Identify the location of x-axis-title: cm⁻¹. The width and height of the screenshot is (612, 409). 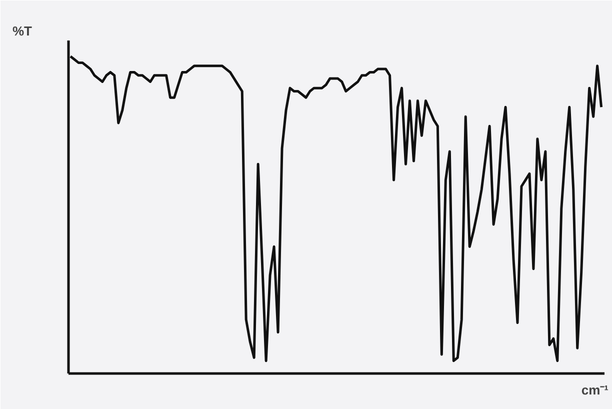
(595, 390).